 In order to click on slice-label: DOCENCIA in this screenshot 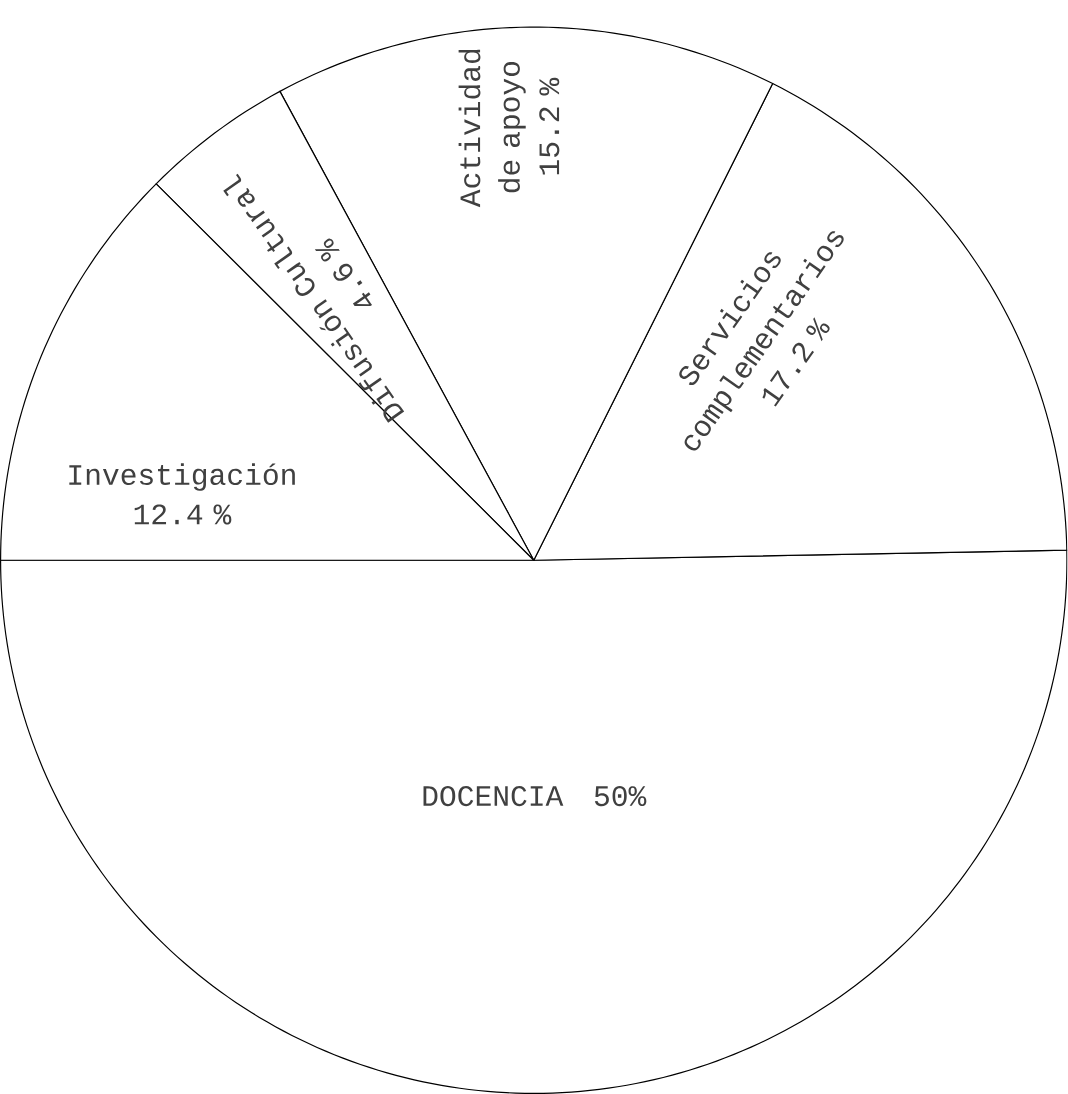, I will do `click(493, 796)`.